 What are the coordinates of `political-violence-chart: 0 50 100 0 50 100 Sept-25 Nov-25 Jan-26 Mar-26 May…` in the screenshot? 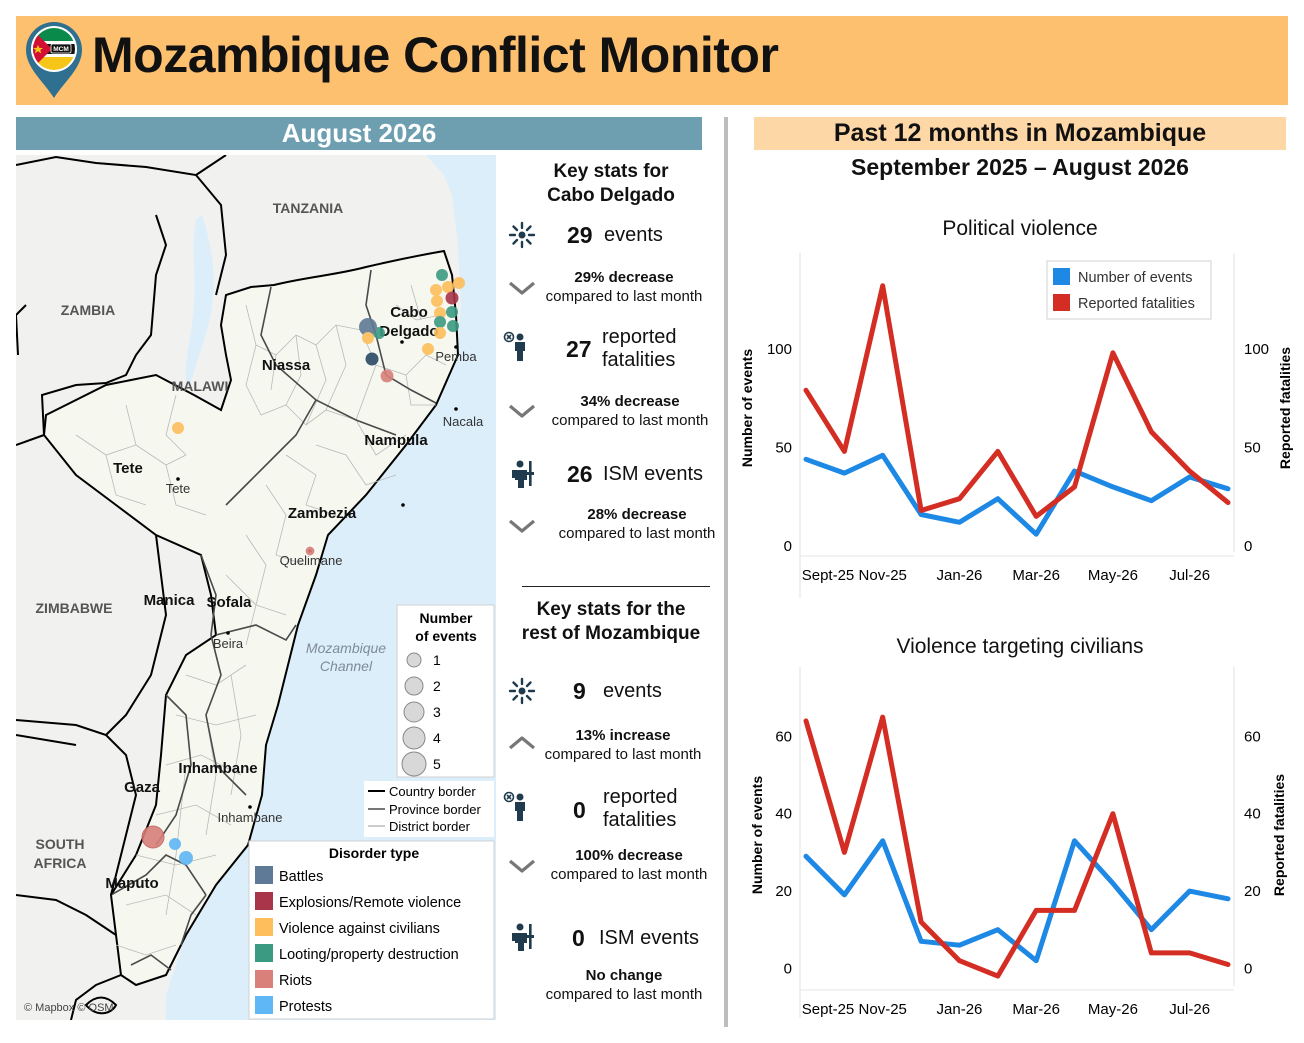 It's located at (1019, 424).